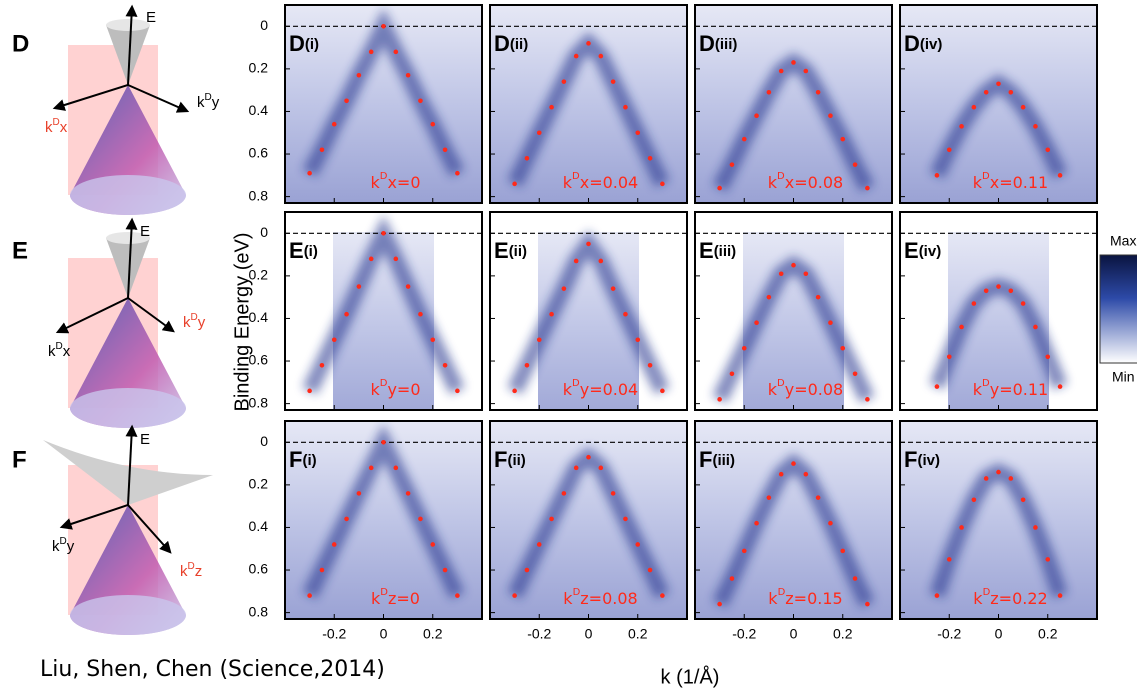 The height and width of the screenshot is (696, 1137). I want to click on panel-annotation: kDx=0, so click(395, 181).